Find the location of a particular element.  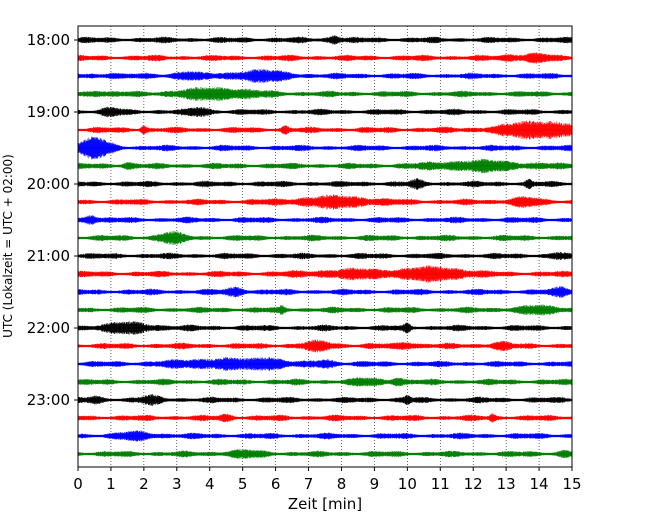

x-tick-label: 6 is located at coordinates (276, 484).